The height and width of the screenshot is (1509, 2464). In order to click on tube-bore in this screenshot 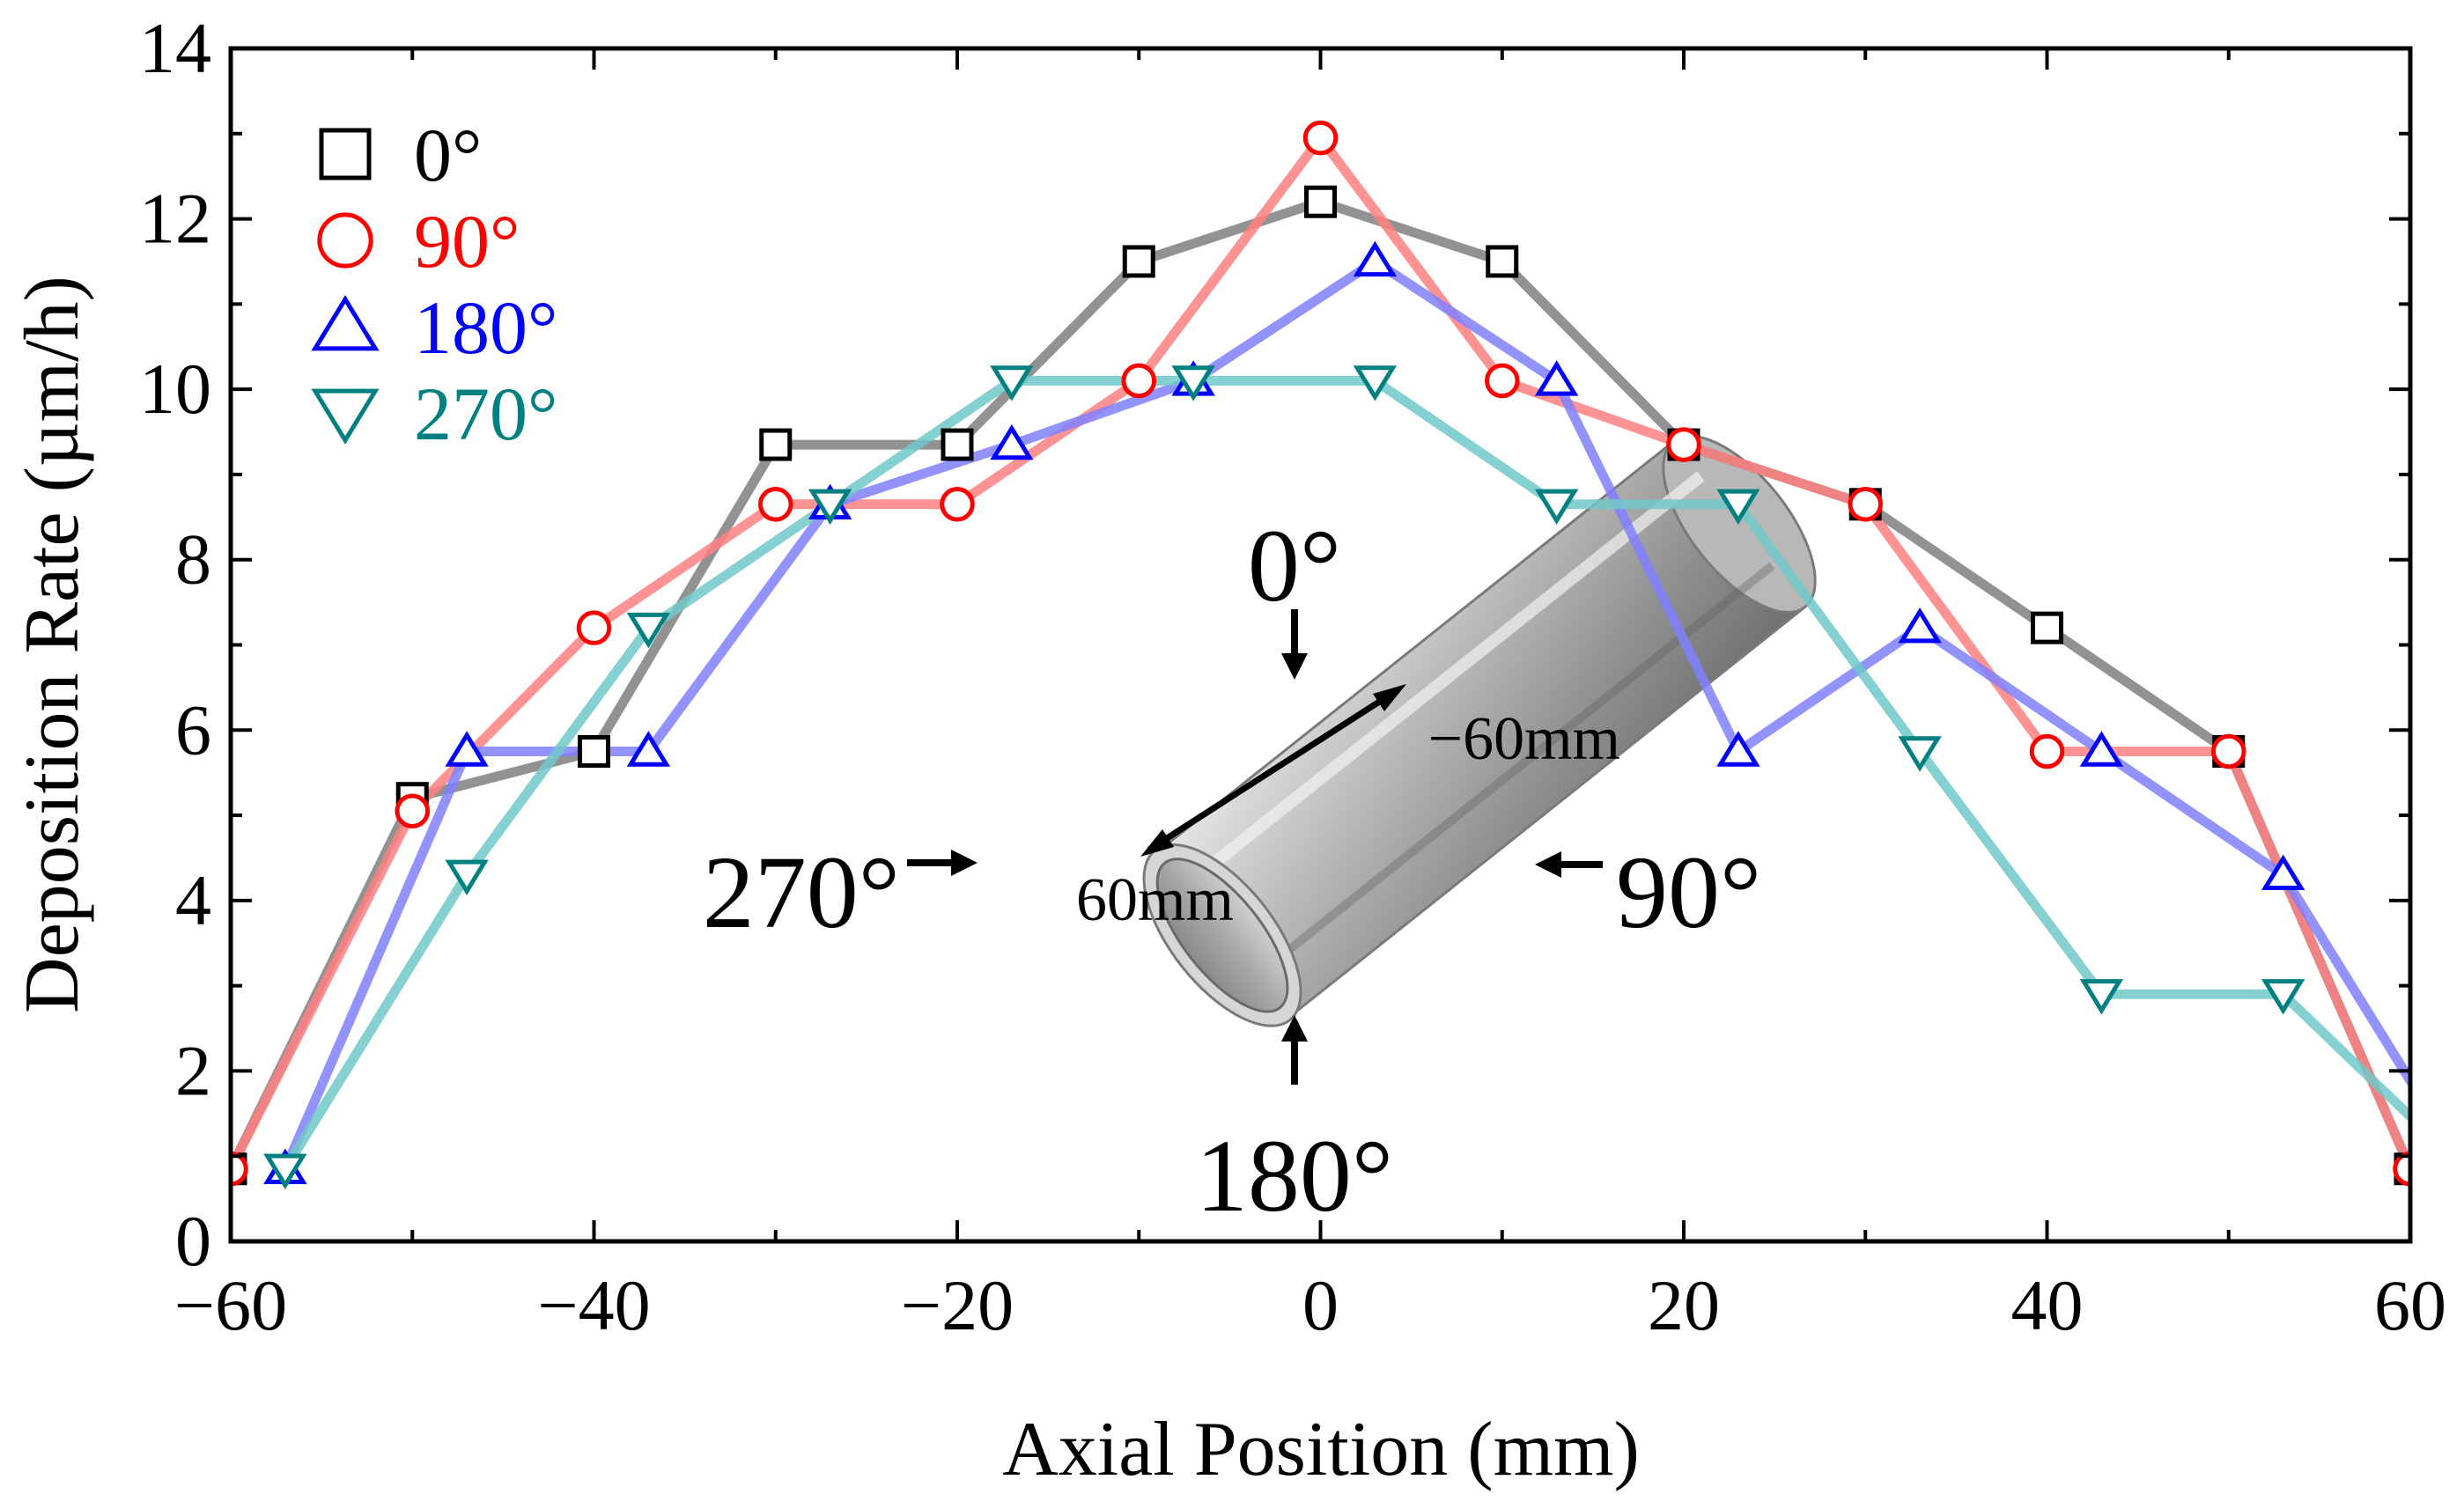, I will do `click(1222, 936)`.